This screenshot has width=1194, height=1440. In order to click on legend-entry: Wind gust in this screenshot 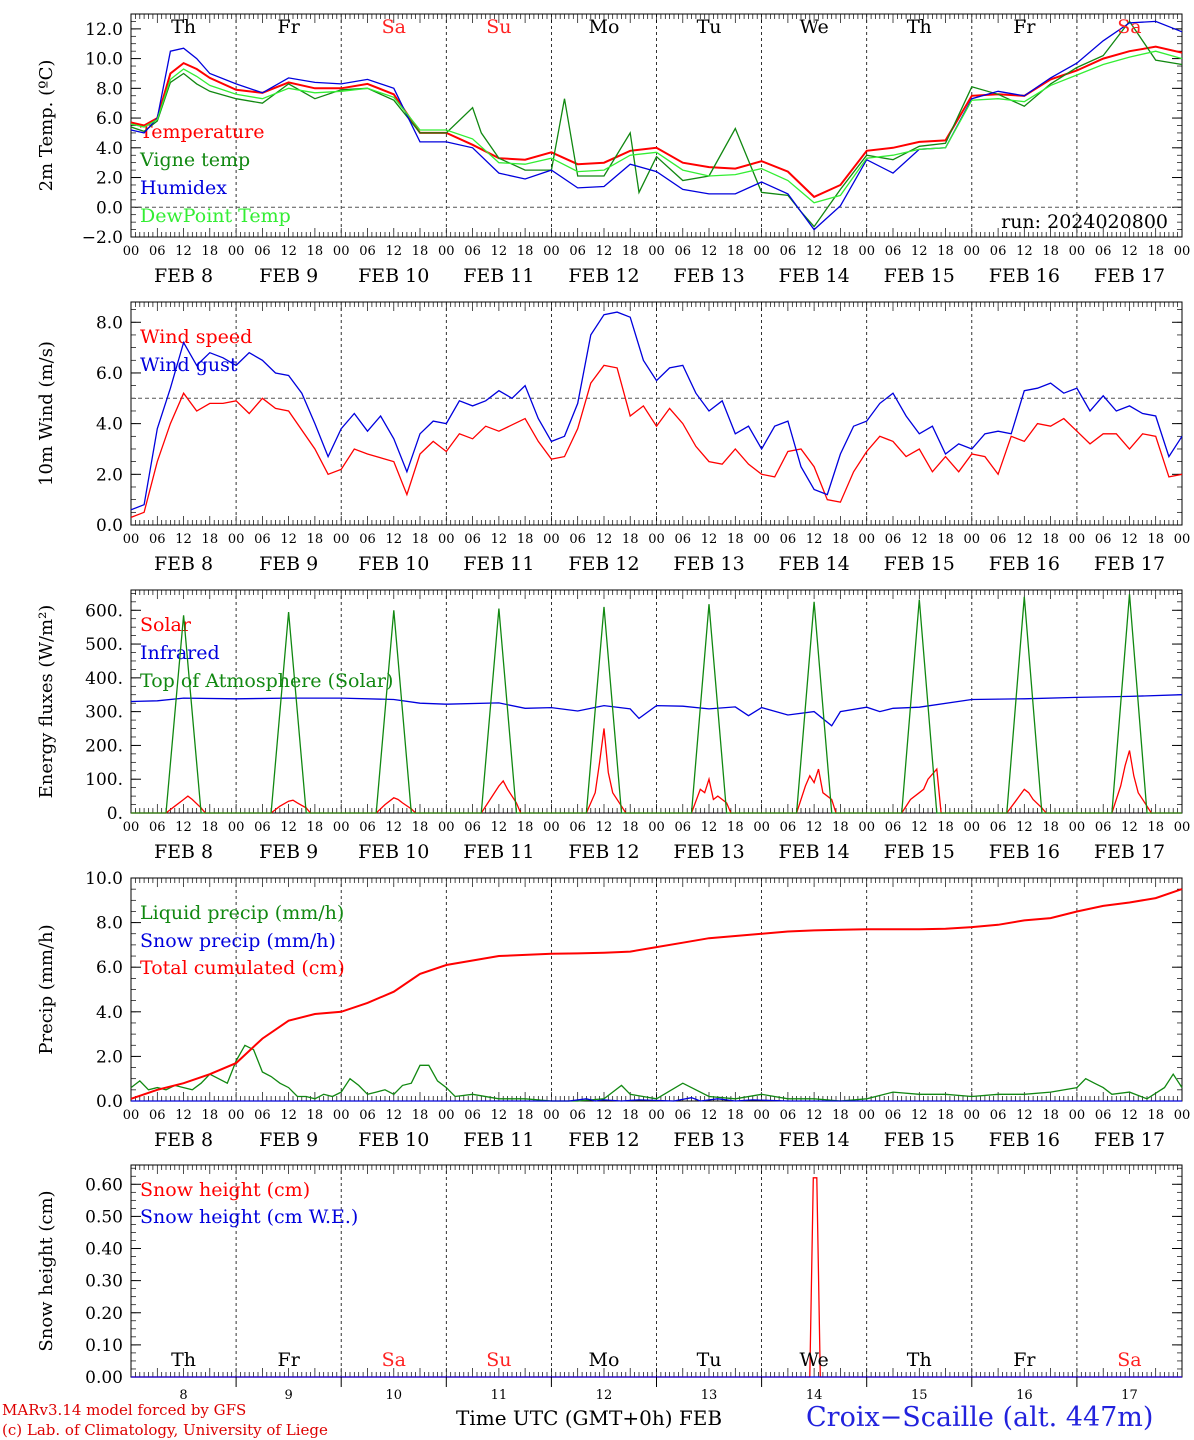, I will do `click(189, 365)`.